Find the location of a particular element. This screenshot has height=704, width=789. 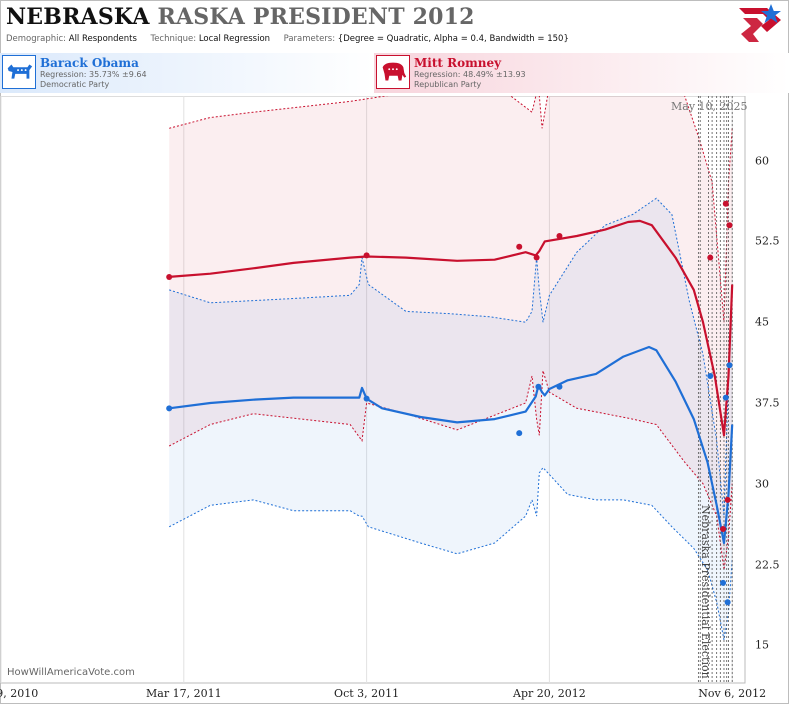

candidate-name: Mitt Romney is located at coordinates (458, 63).